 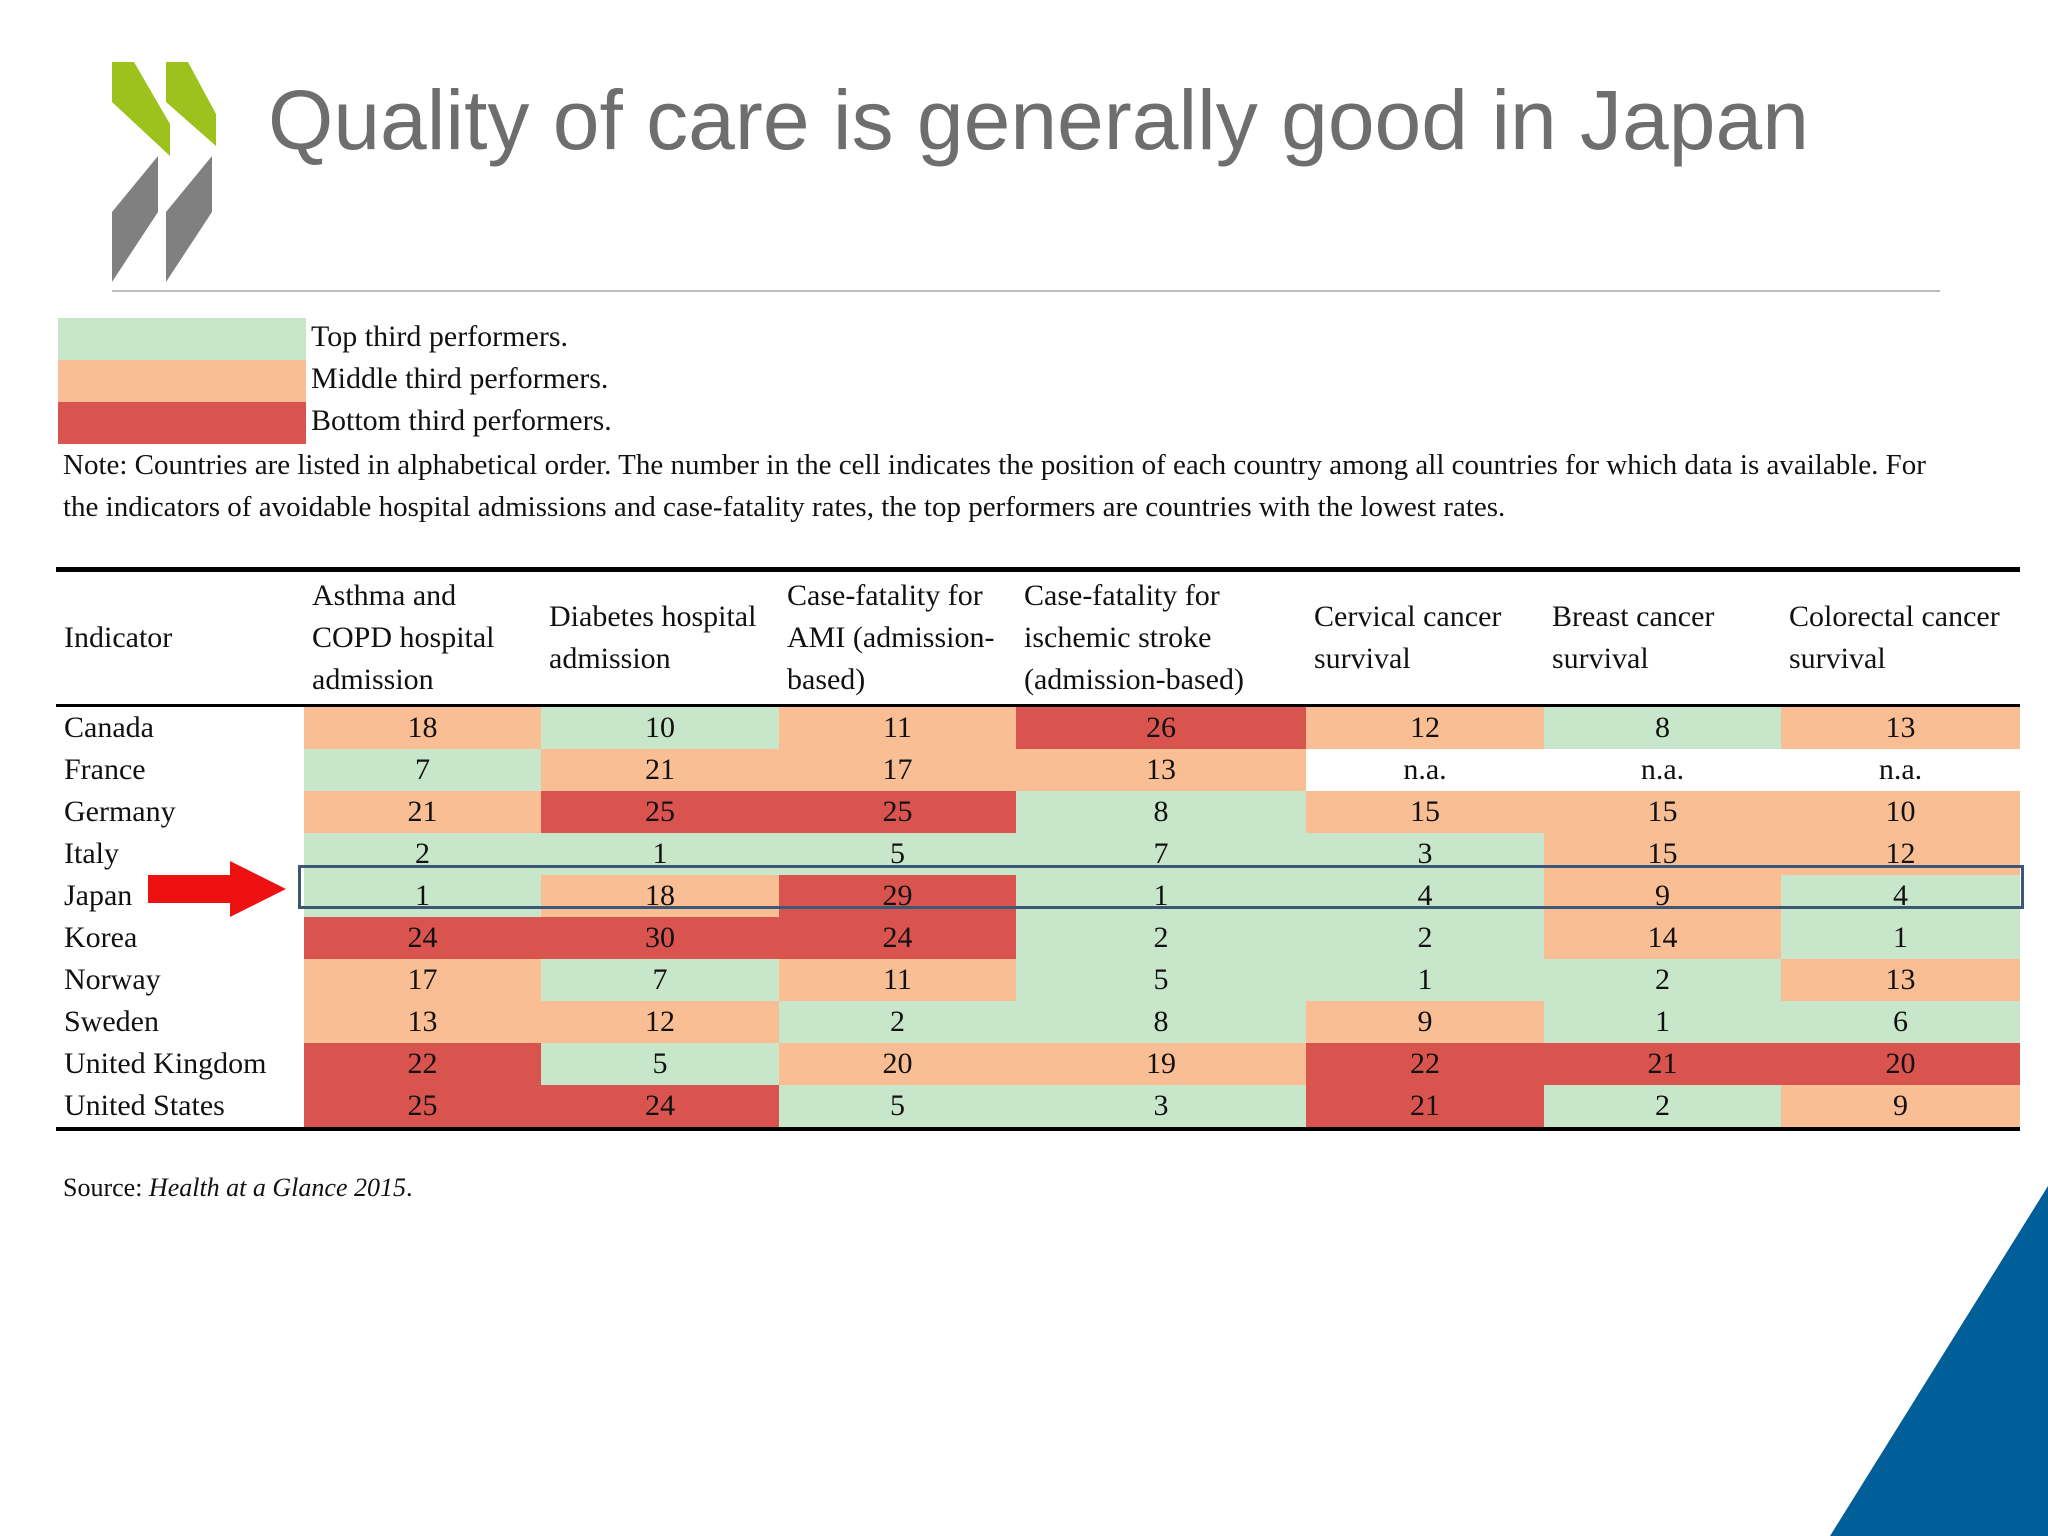 What do you see at coordinates (112, 979) in the screenshot?
I see `country-name: Norway` at bounding box center [112, 979].